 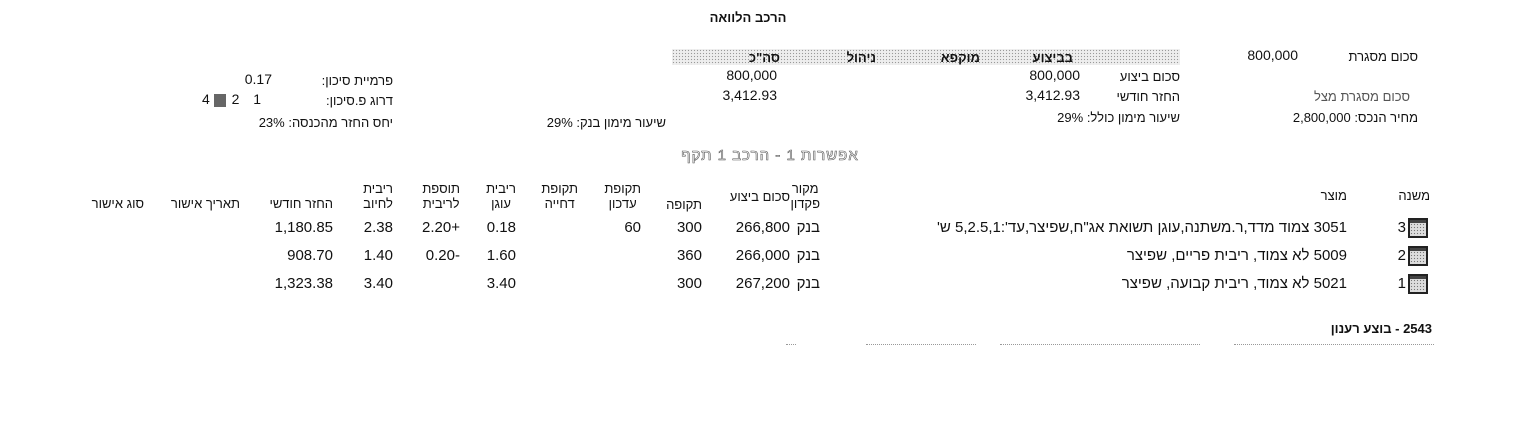 I want to click on row-anchor-rate: 3.40, so click(x=501, y=283).